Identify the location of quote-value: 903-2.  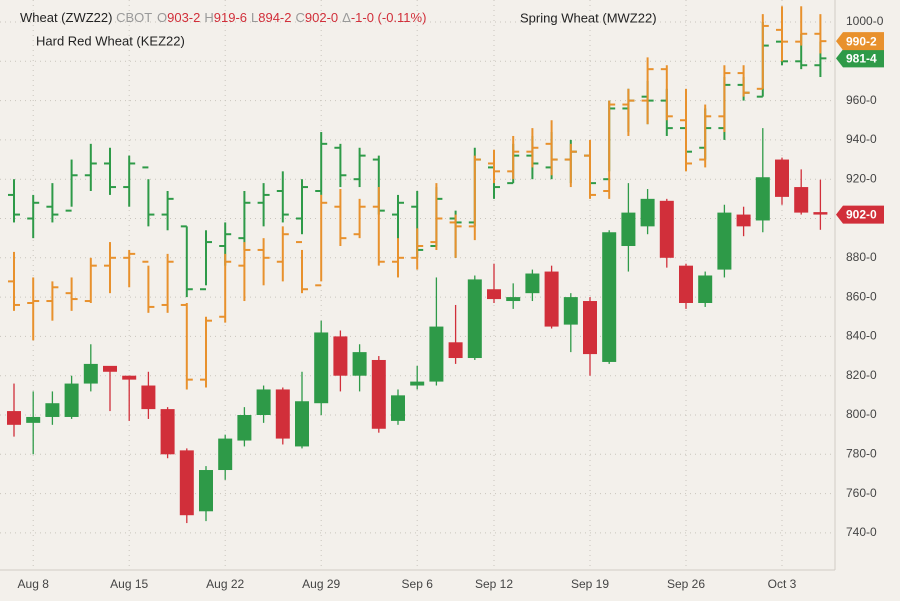
(183, 17).